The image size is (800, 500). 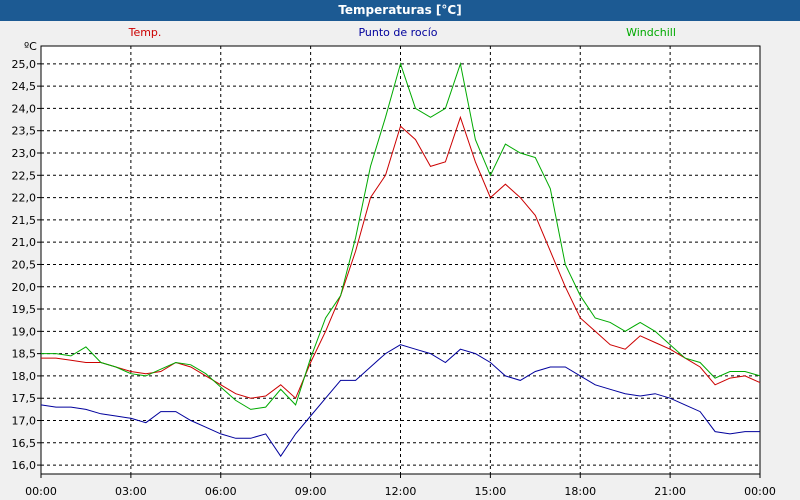 I want to click on y-tick-label: 17,5, so click(x=24, y=398).